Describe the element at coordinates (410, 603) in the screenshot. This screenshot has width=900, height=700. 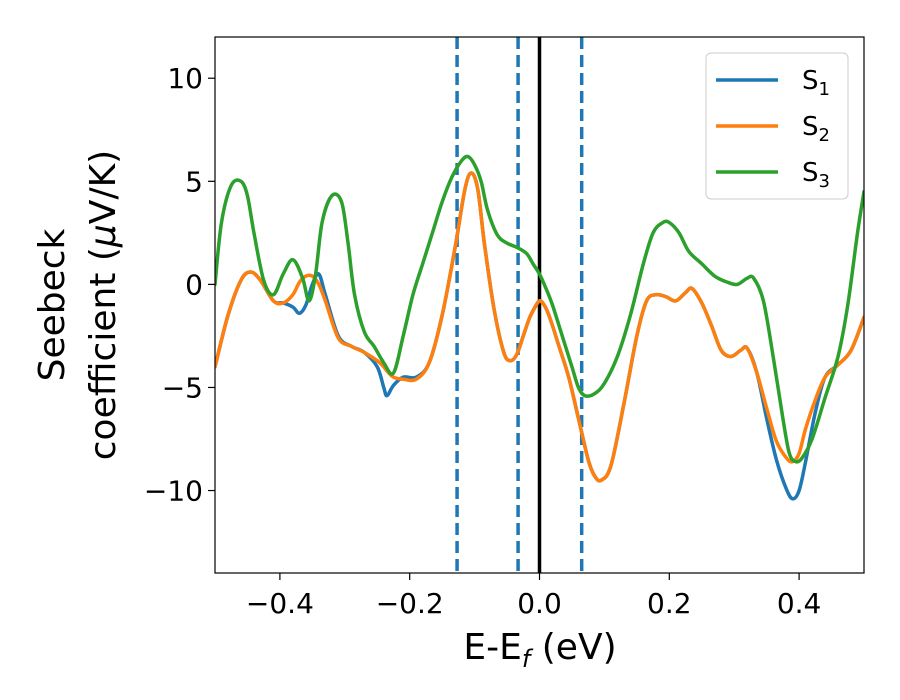
I see `x-tick-label: −0.2` at that location.